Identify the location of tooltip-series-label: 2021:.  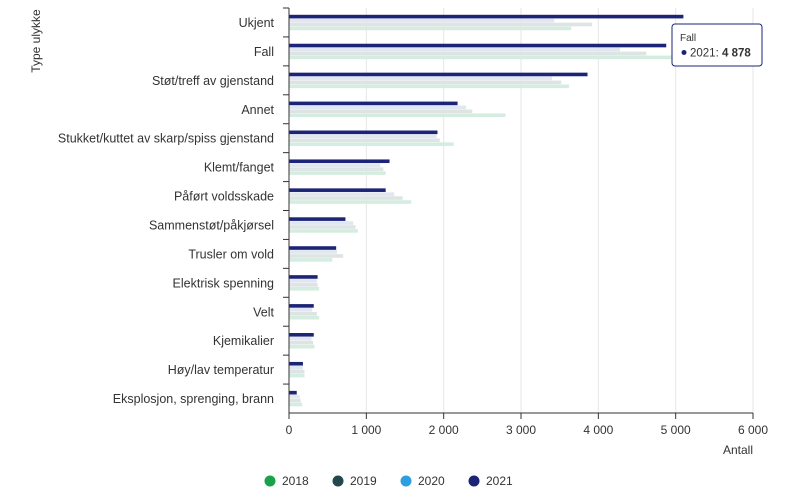
(706, 54).